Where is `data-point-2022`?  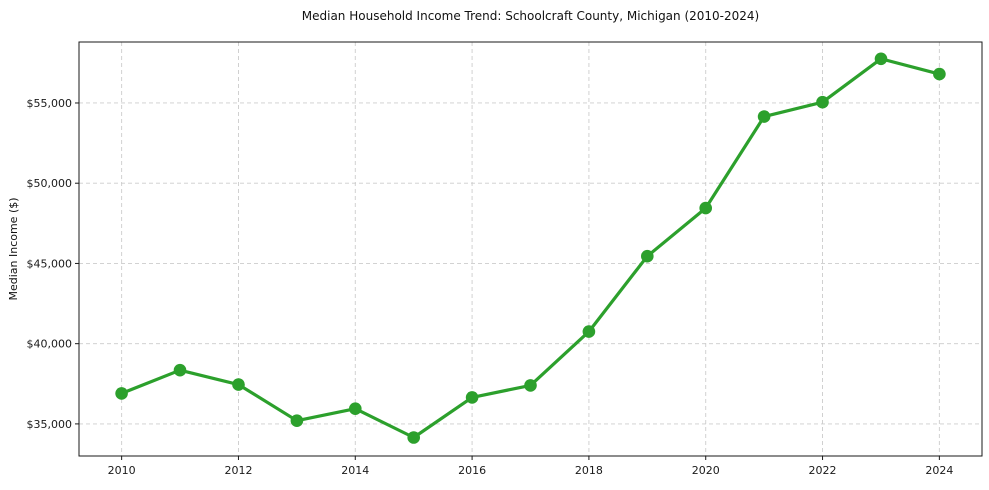 data-point-2022 is located at coordinates (822, 102).